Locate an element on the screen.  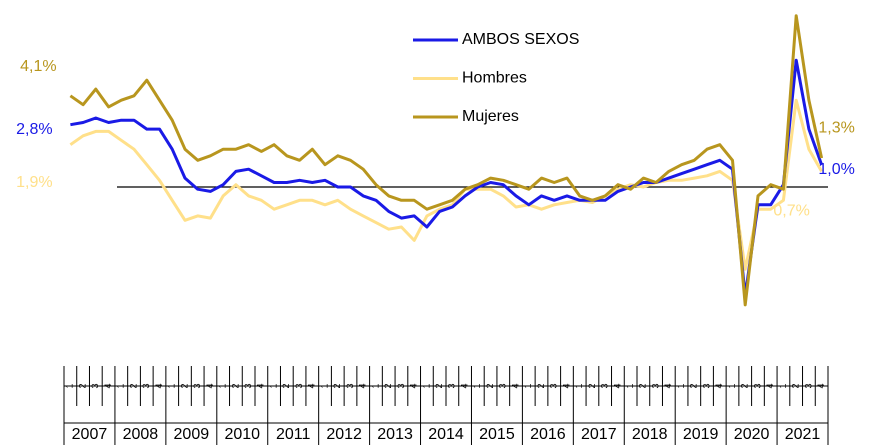
year-label: 2012 is located at coordinates (344, 434).